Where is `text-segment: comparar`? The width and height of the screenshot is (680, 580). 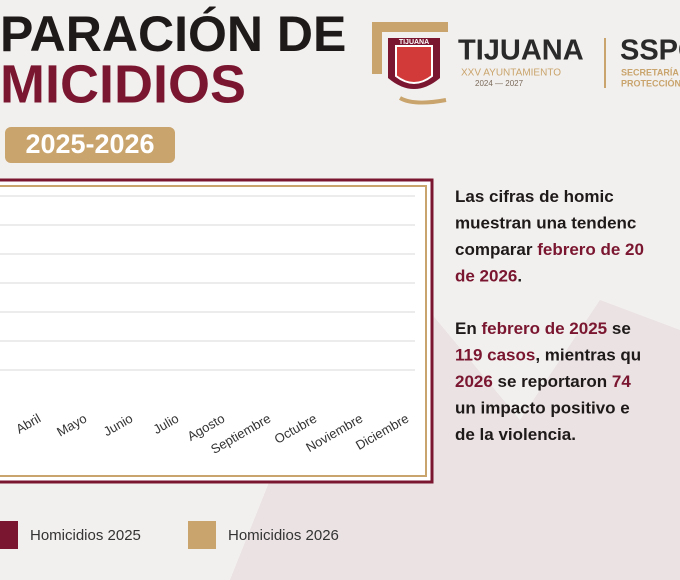
text-segment: comparar is located at coordinates (496, 249).